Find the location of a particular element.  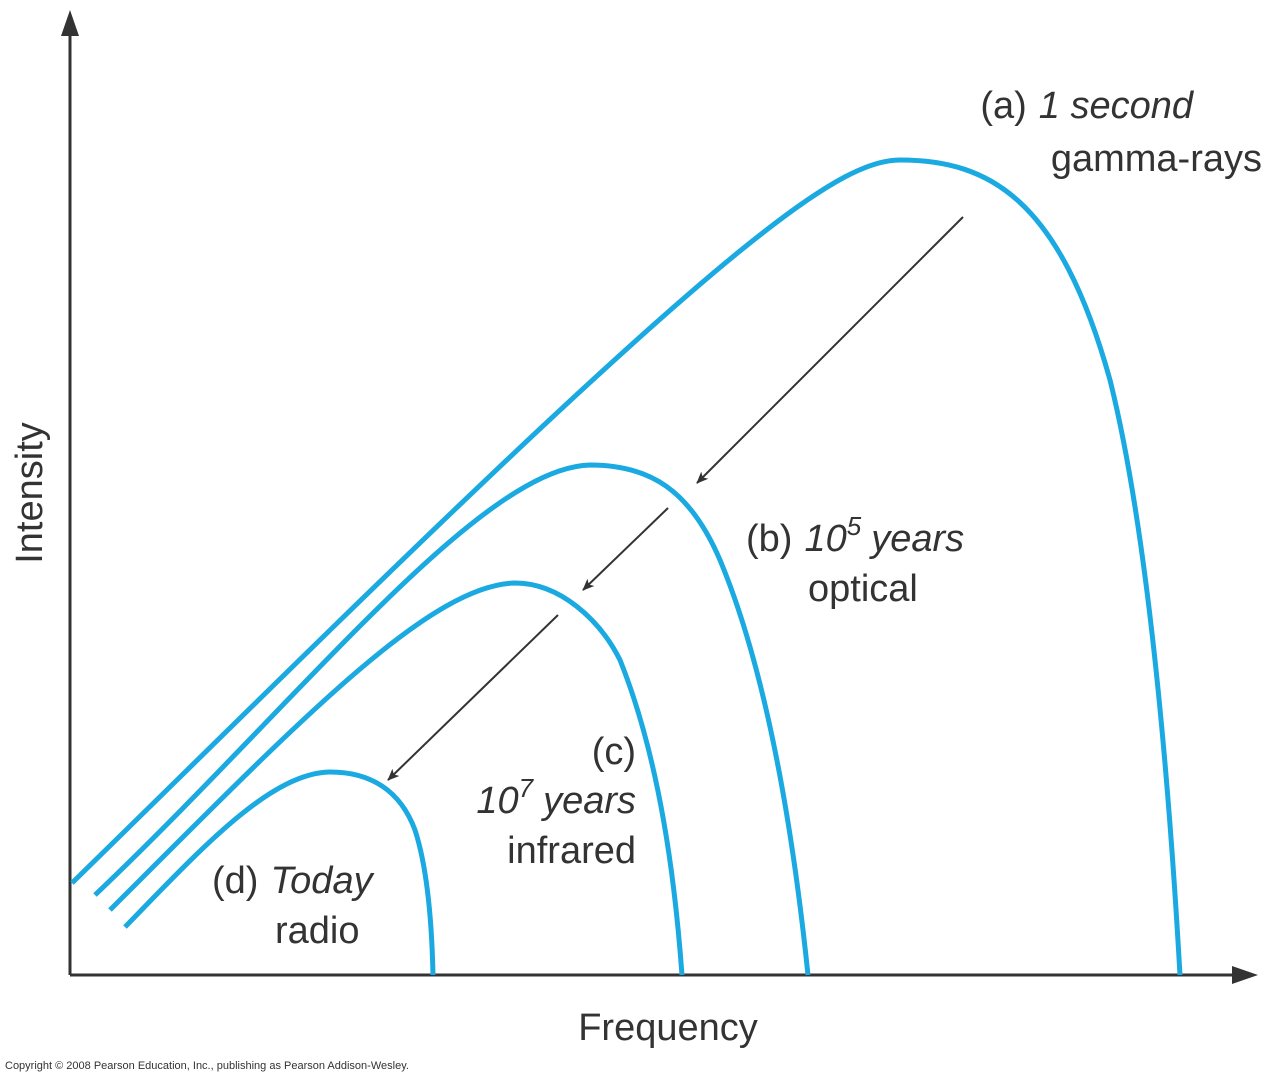

tag: (c) is located at coordinates (614, 752).